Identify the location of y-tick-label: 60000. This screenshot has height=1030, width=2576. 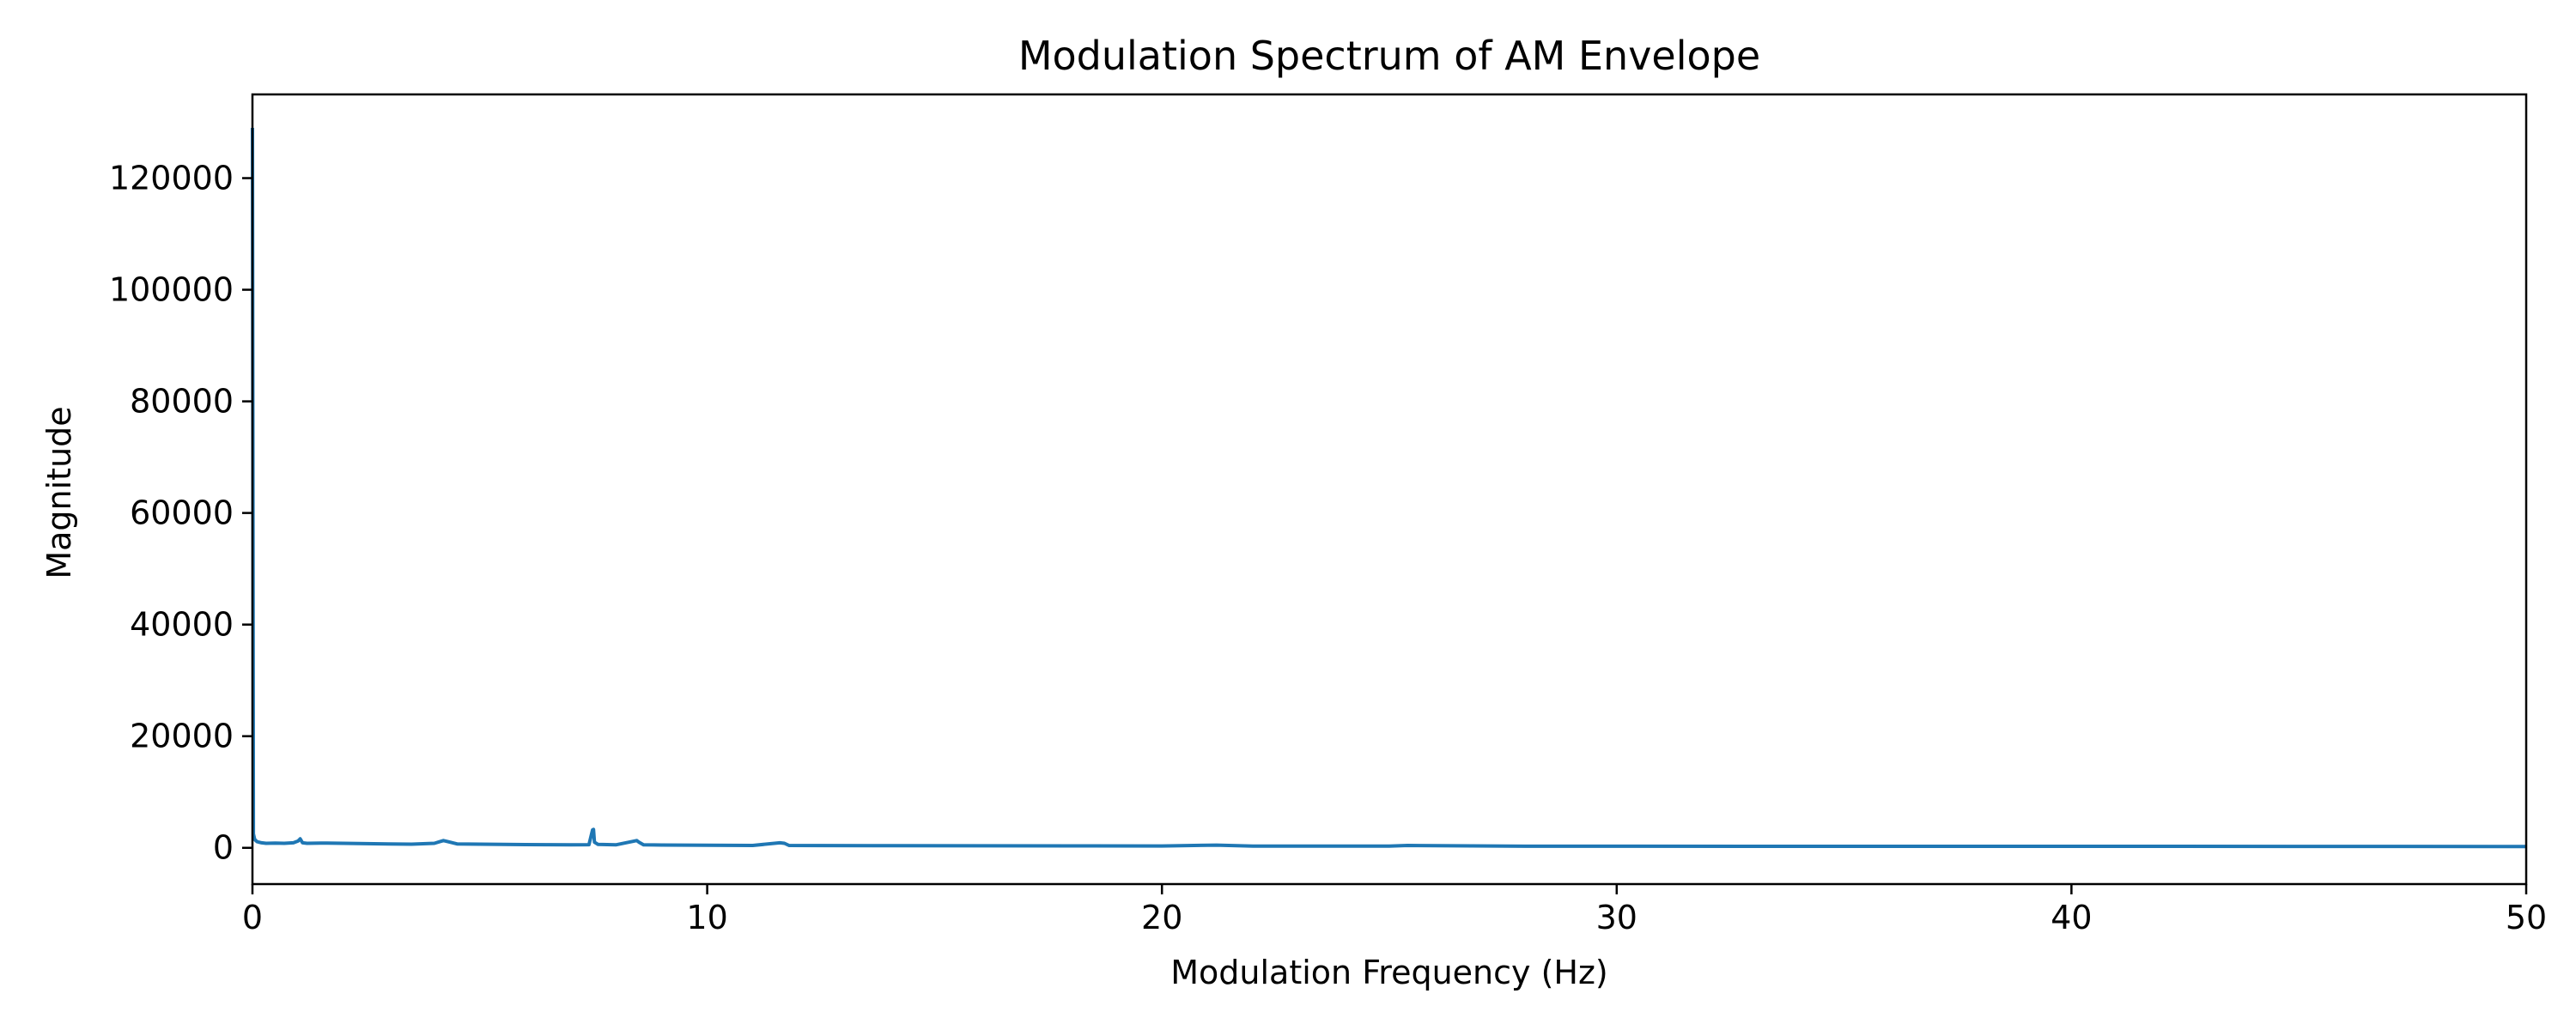
(182, 513).